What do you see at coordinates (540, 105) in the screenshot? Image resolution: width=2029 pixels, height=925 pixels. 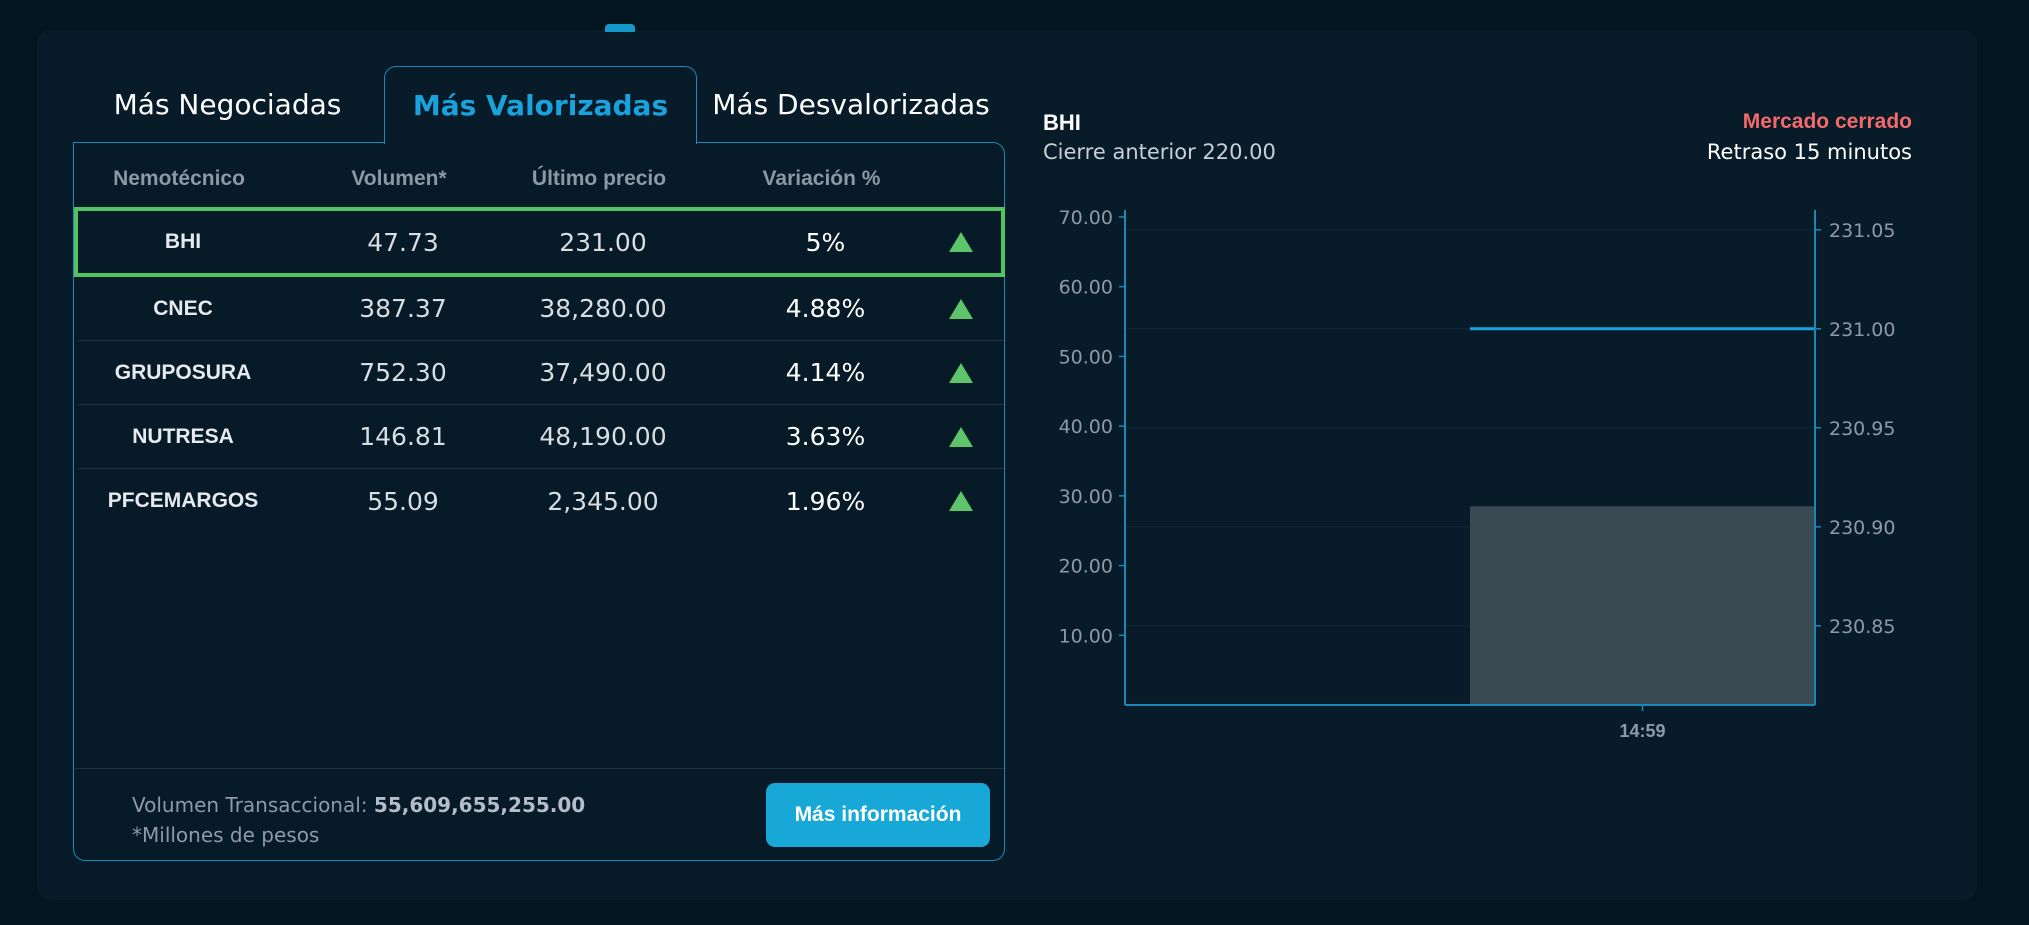 I see `tab-mas-valorizadas: Más Valorizadas` at bounding box center [540, 105].